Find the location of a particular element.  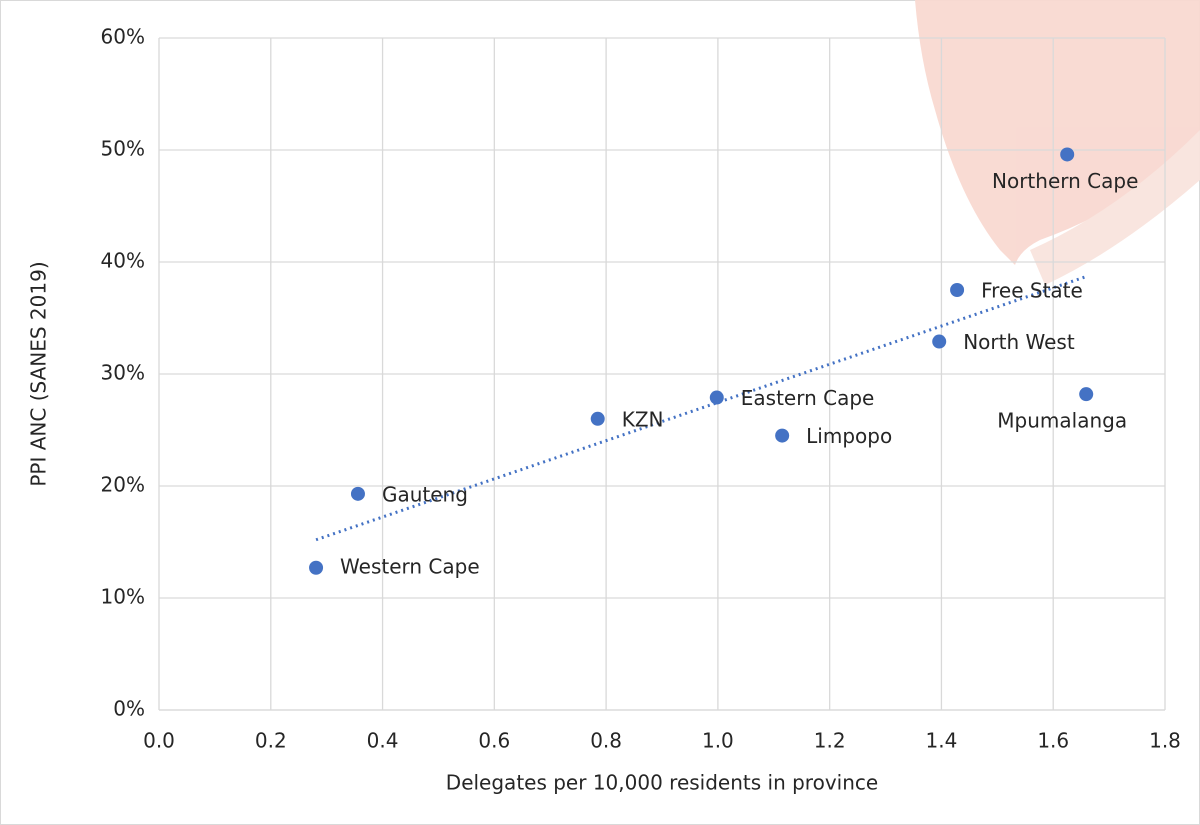

point-label: Northern Cape is located at coordinates (1065, 181).